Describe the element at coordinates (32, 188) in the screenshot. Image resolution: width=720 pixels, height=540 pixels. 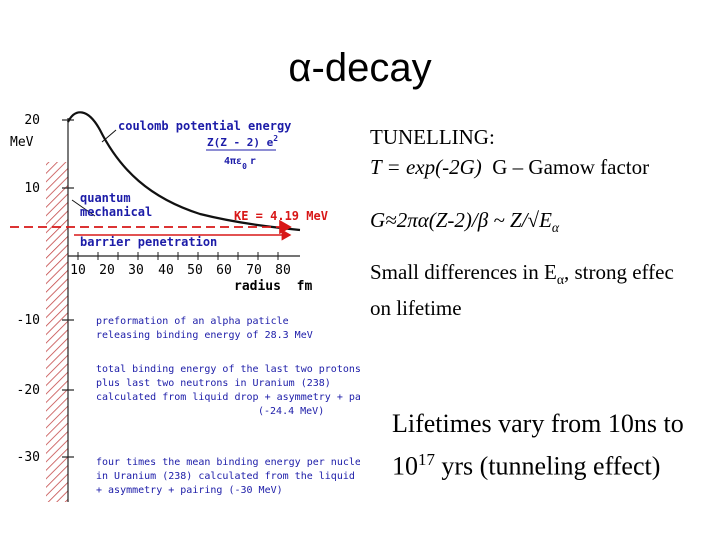
I see `y-tick-label: 10` at that location.